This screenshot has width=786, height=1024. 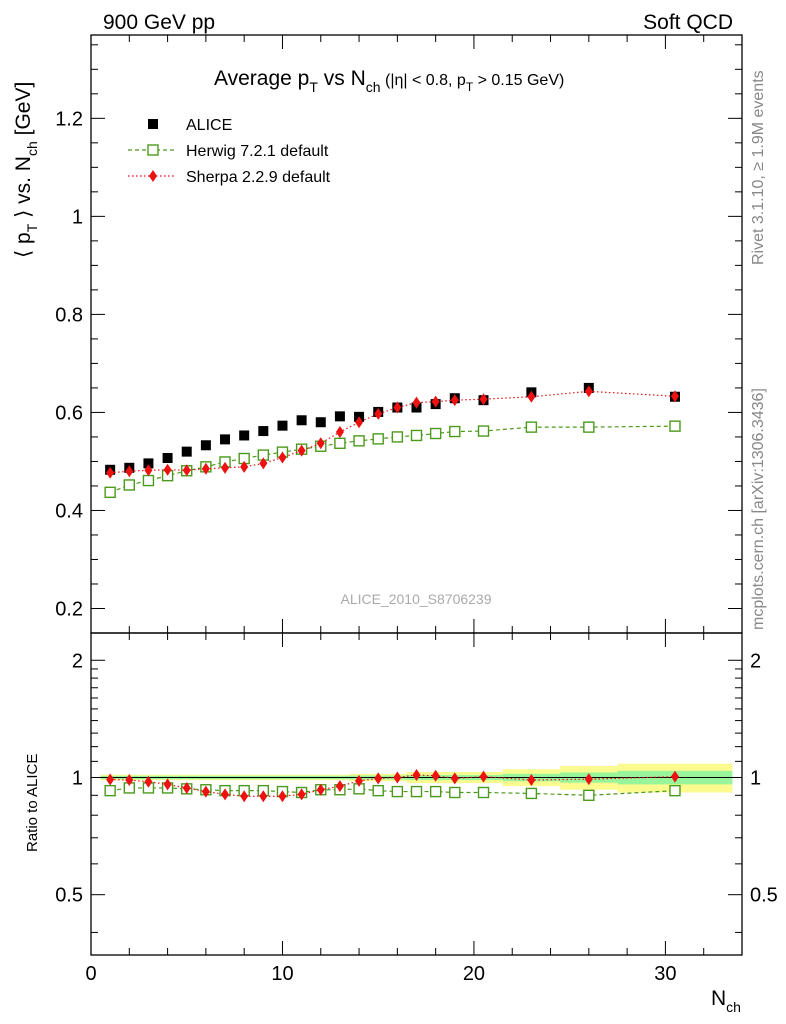 I want to click on main-line-herwig, so click(x=392, y=459).